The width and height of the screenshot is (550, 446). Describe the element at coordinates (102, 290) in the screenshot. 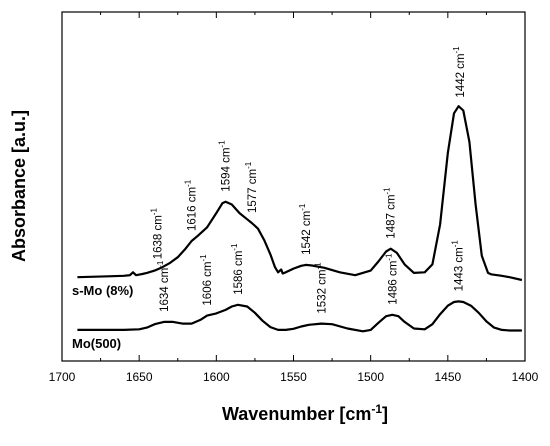

I see `series-label-0: s-Mo (8%)` at that location.